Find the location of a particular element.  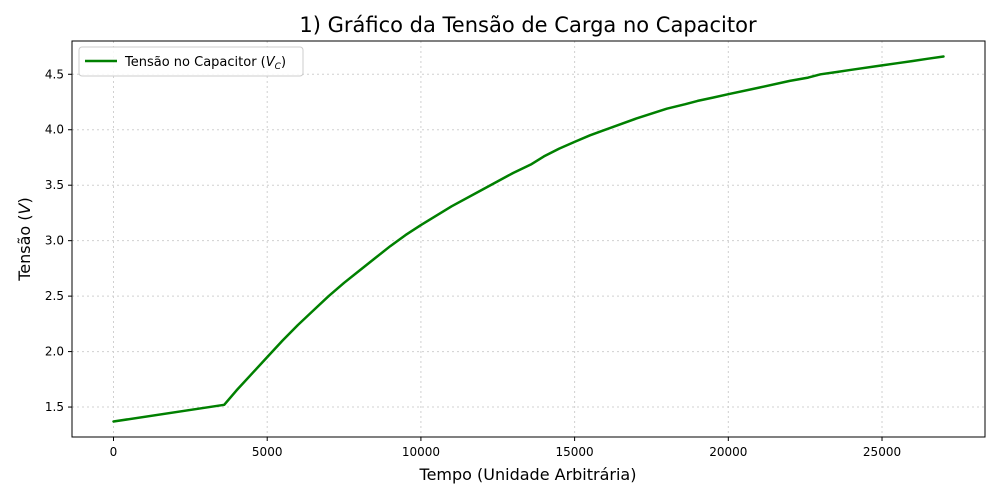

y-tick-label: 2.5 is located at coordinates (54, 296).